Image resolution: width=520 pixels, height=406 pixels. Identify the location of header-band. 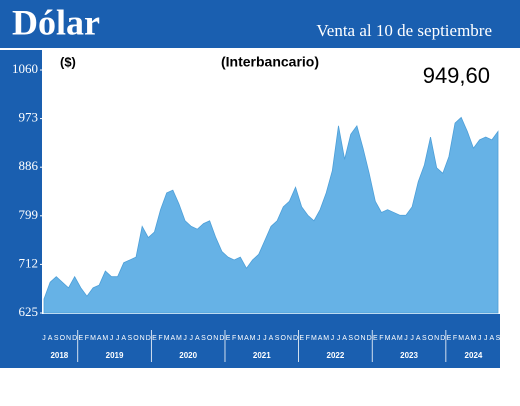
(260, 24).